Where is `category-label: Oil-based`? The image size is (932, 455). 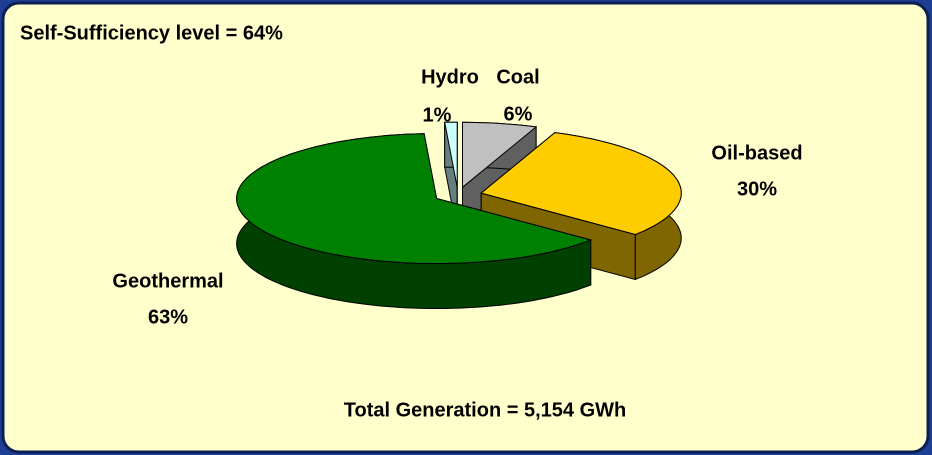
category-label: Oil-based is located at coordinates (756, 153).